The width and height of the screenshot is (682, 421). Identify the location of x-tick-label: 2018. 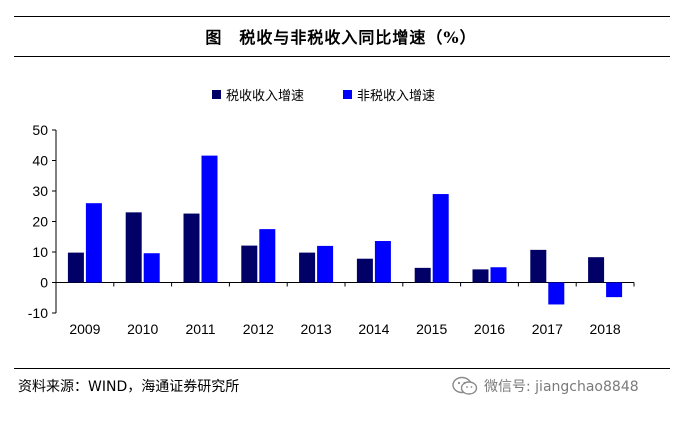
(605, 329).